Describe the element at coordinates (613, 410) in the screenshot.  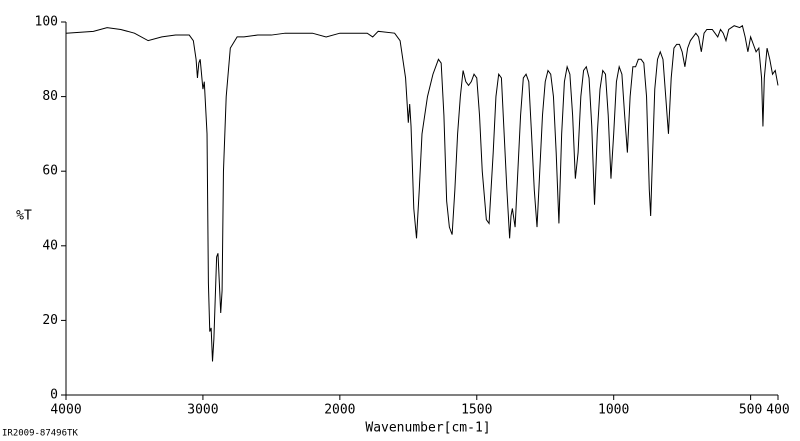
I see `x-tick-label: 1000` at that location.